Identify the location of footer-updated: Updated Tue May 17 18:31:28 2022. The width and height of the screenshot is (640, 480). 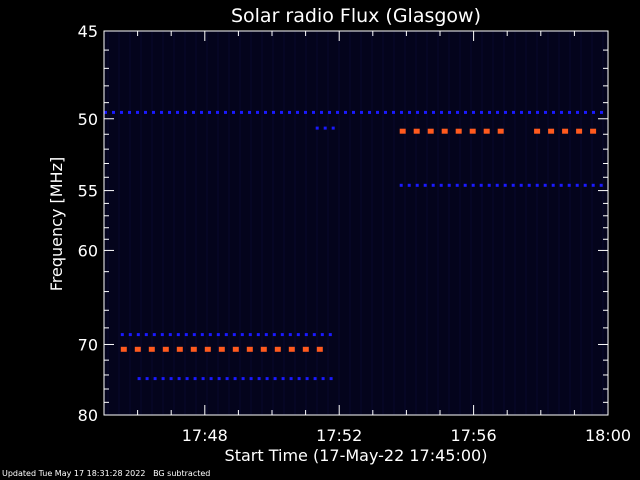
(74, 473).